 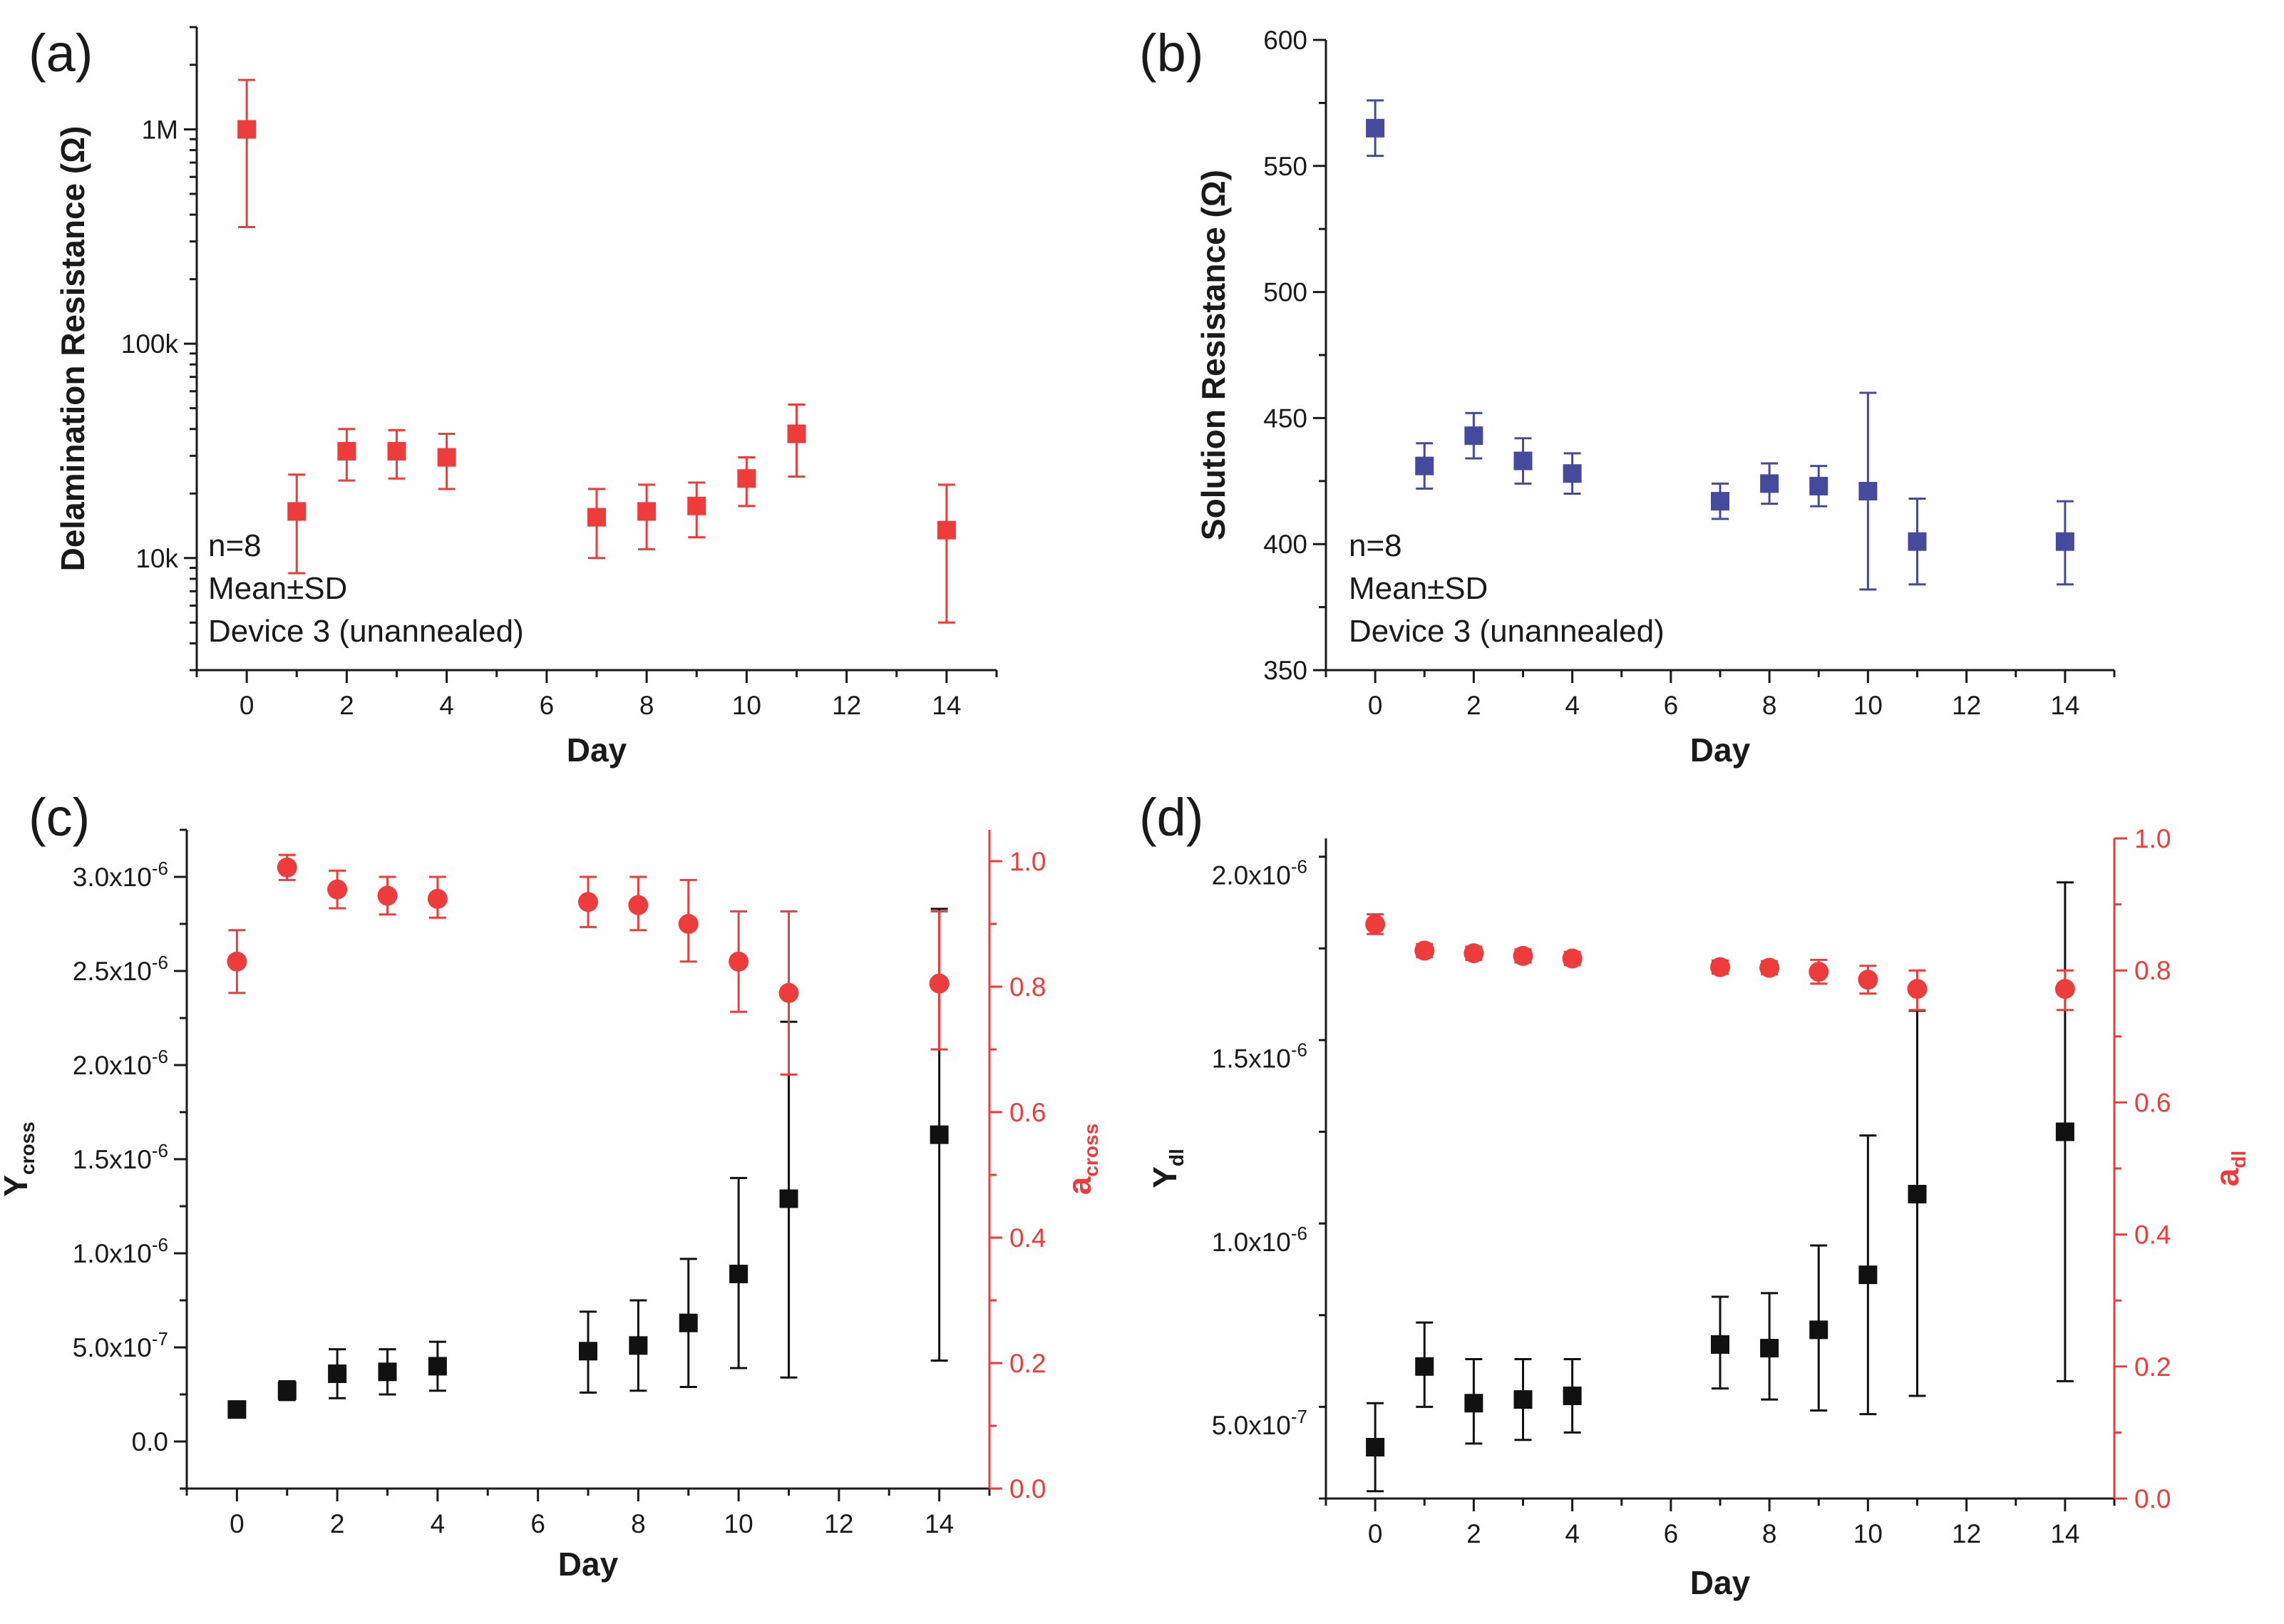 I want to click on y-tick-label-mantissa: 2.0x10, so click(x=113, y=1065).